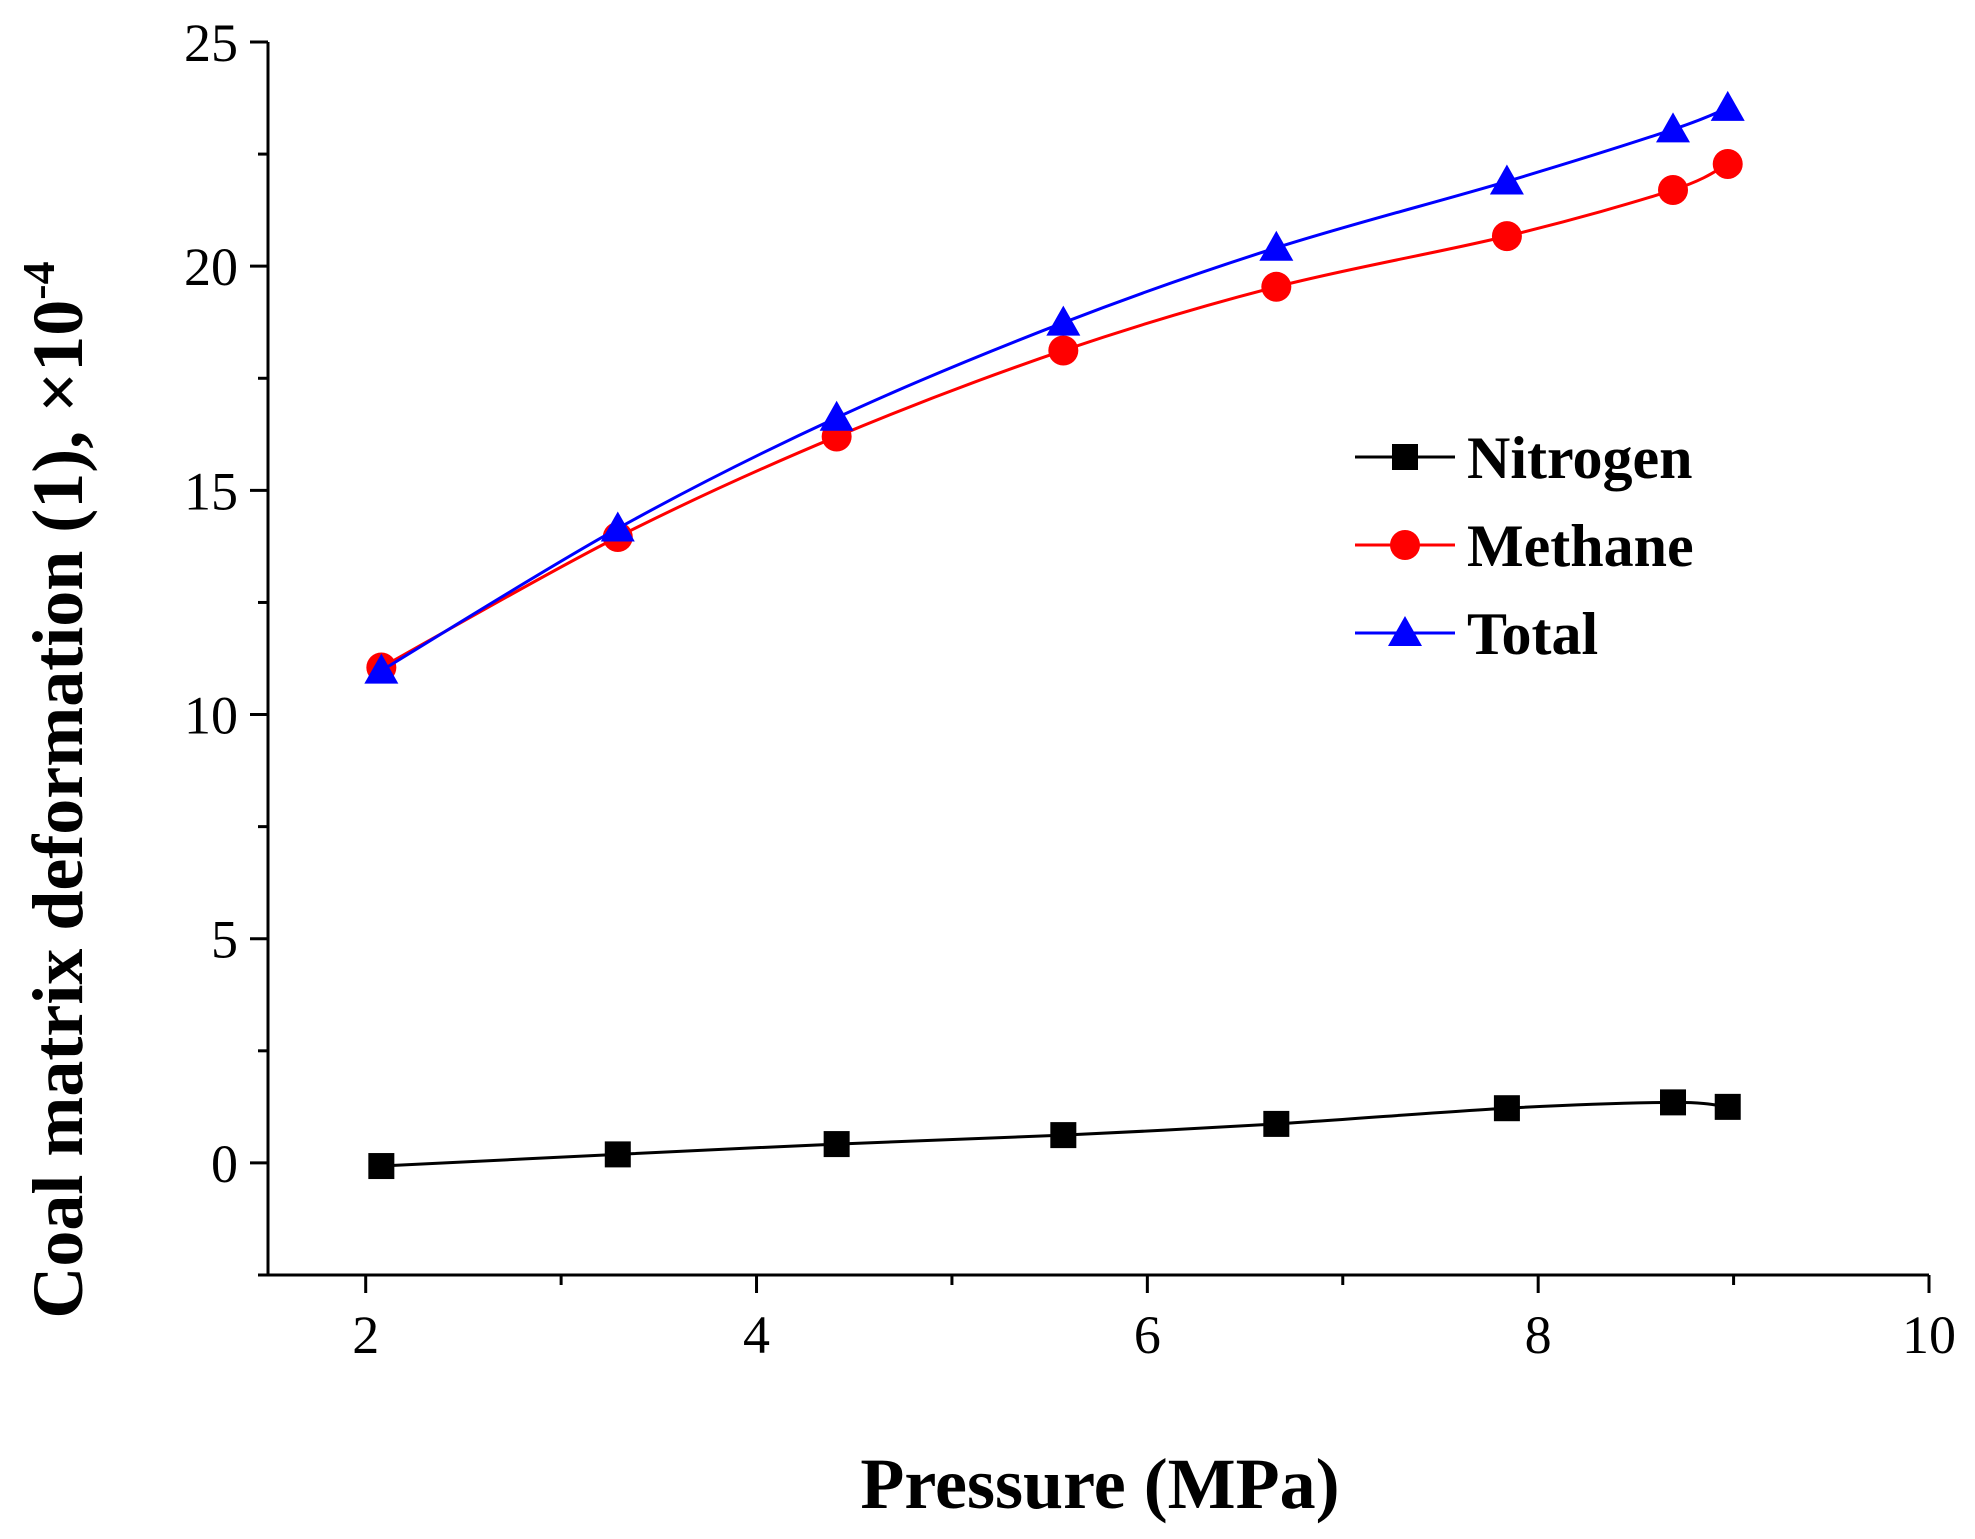  What do you see at coordinates (58, 809) in the screenshot?
I see `y-axis-title: Coal matrix deformation (1), ×10` at bounding box center [58, 809].